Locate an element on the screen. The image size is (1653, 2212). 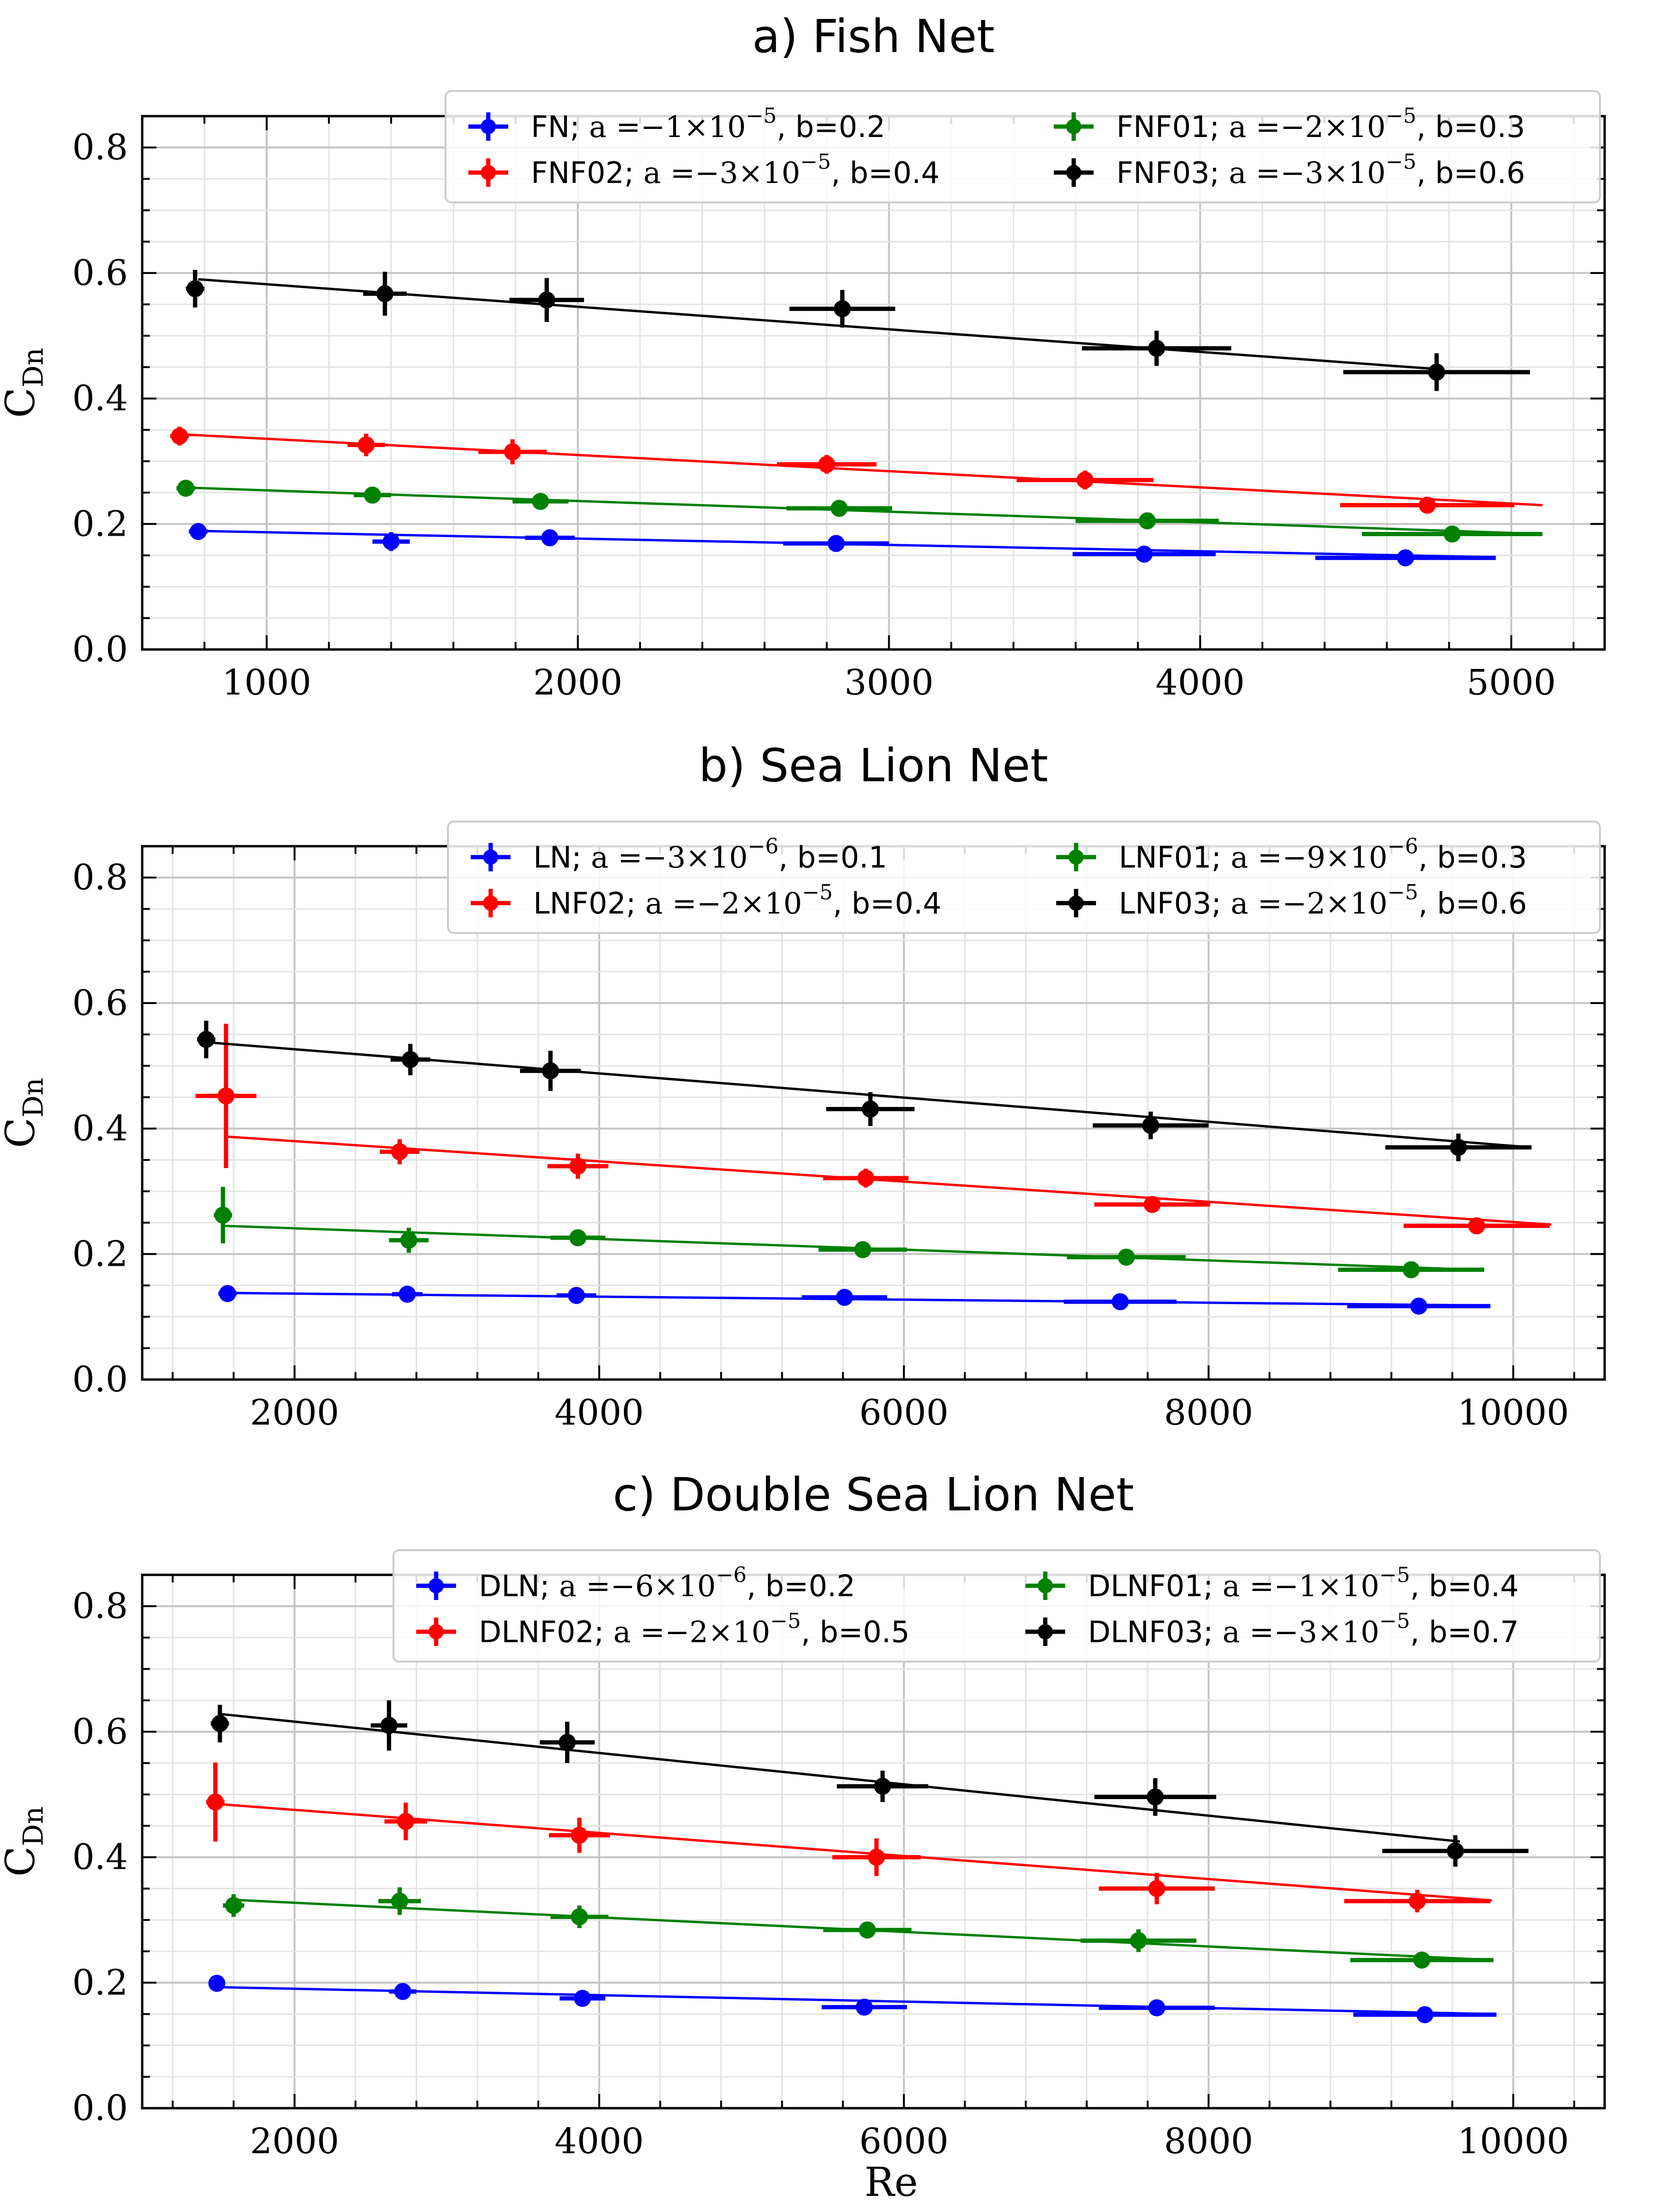
legend-entry-LNF01: LNF01; a =−9×10−6, b=0.3 is located at coordinates (1291, 854).